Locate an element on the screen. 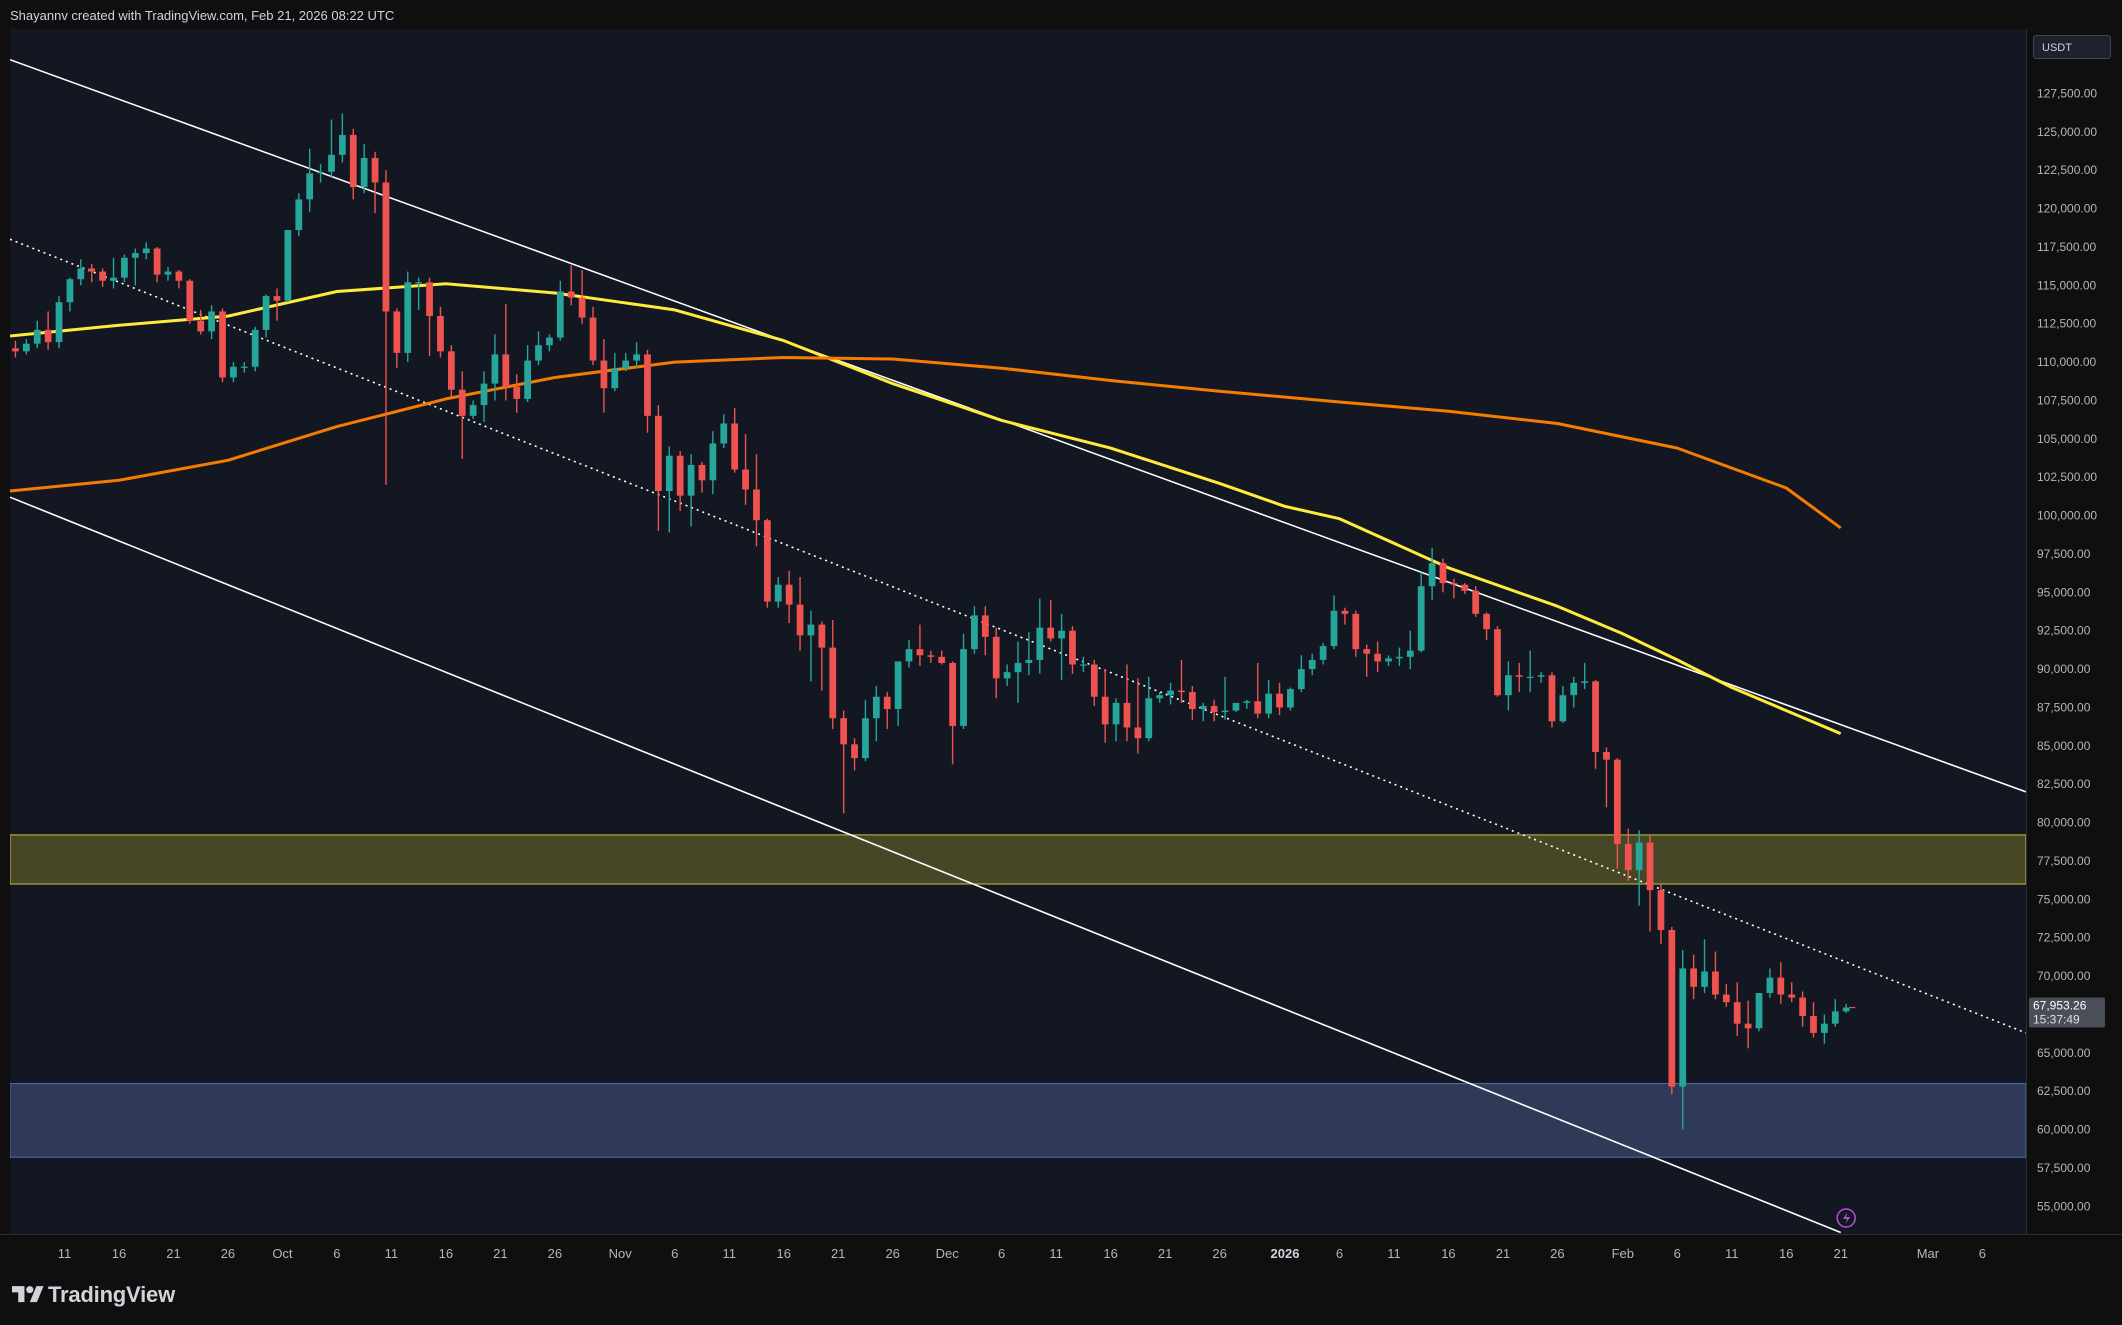 Image resolution: width=2122 pixels, height=1325 pixels. price-tick-label: 82,500.00 is located at coordinates (2064, 784).